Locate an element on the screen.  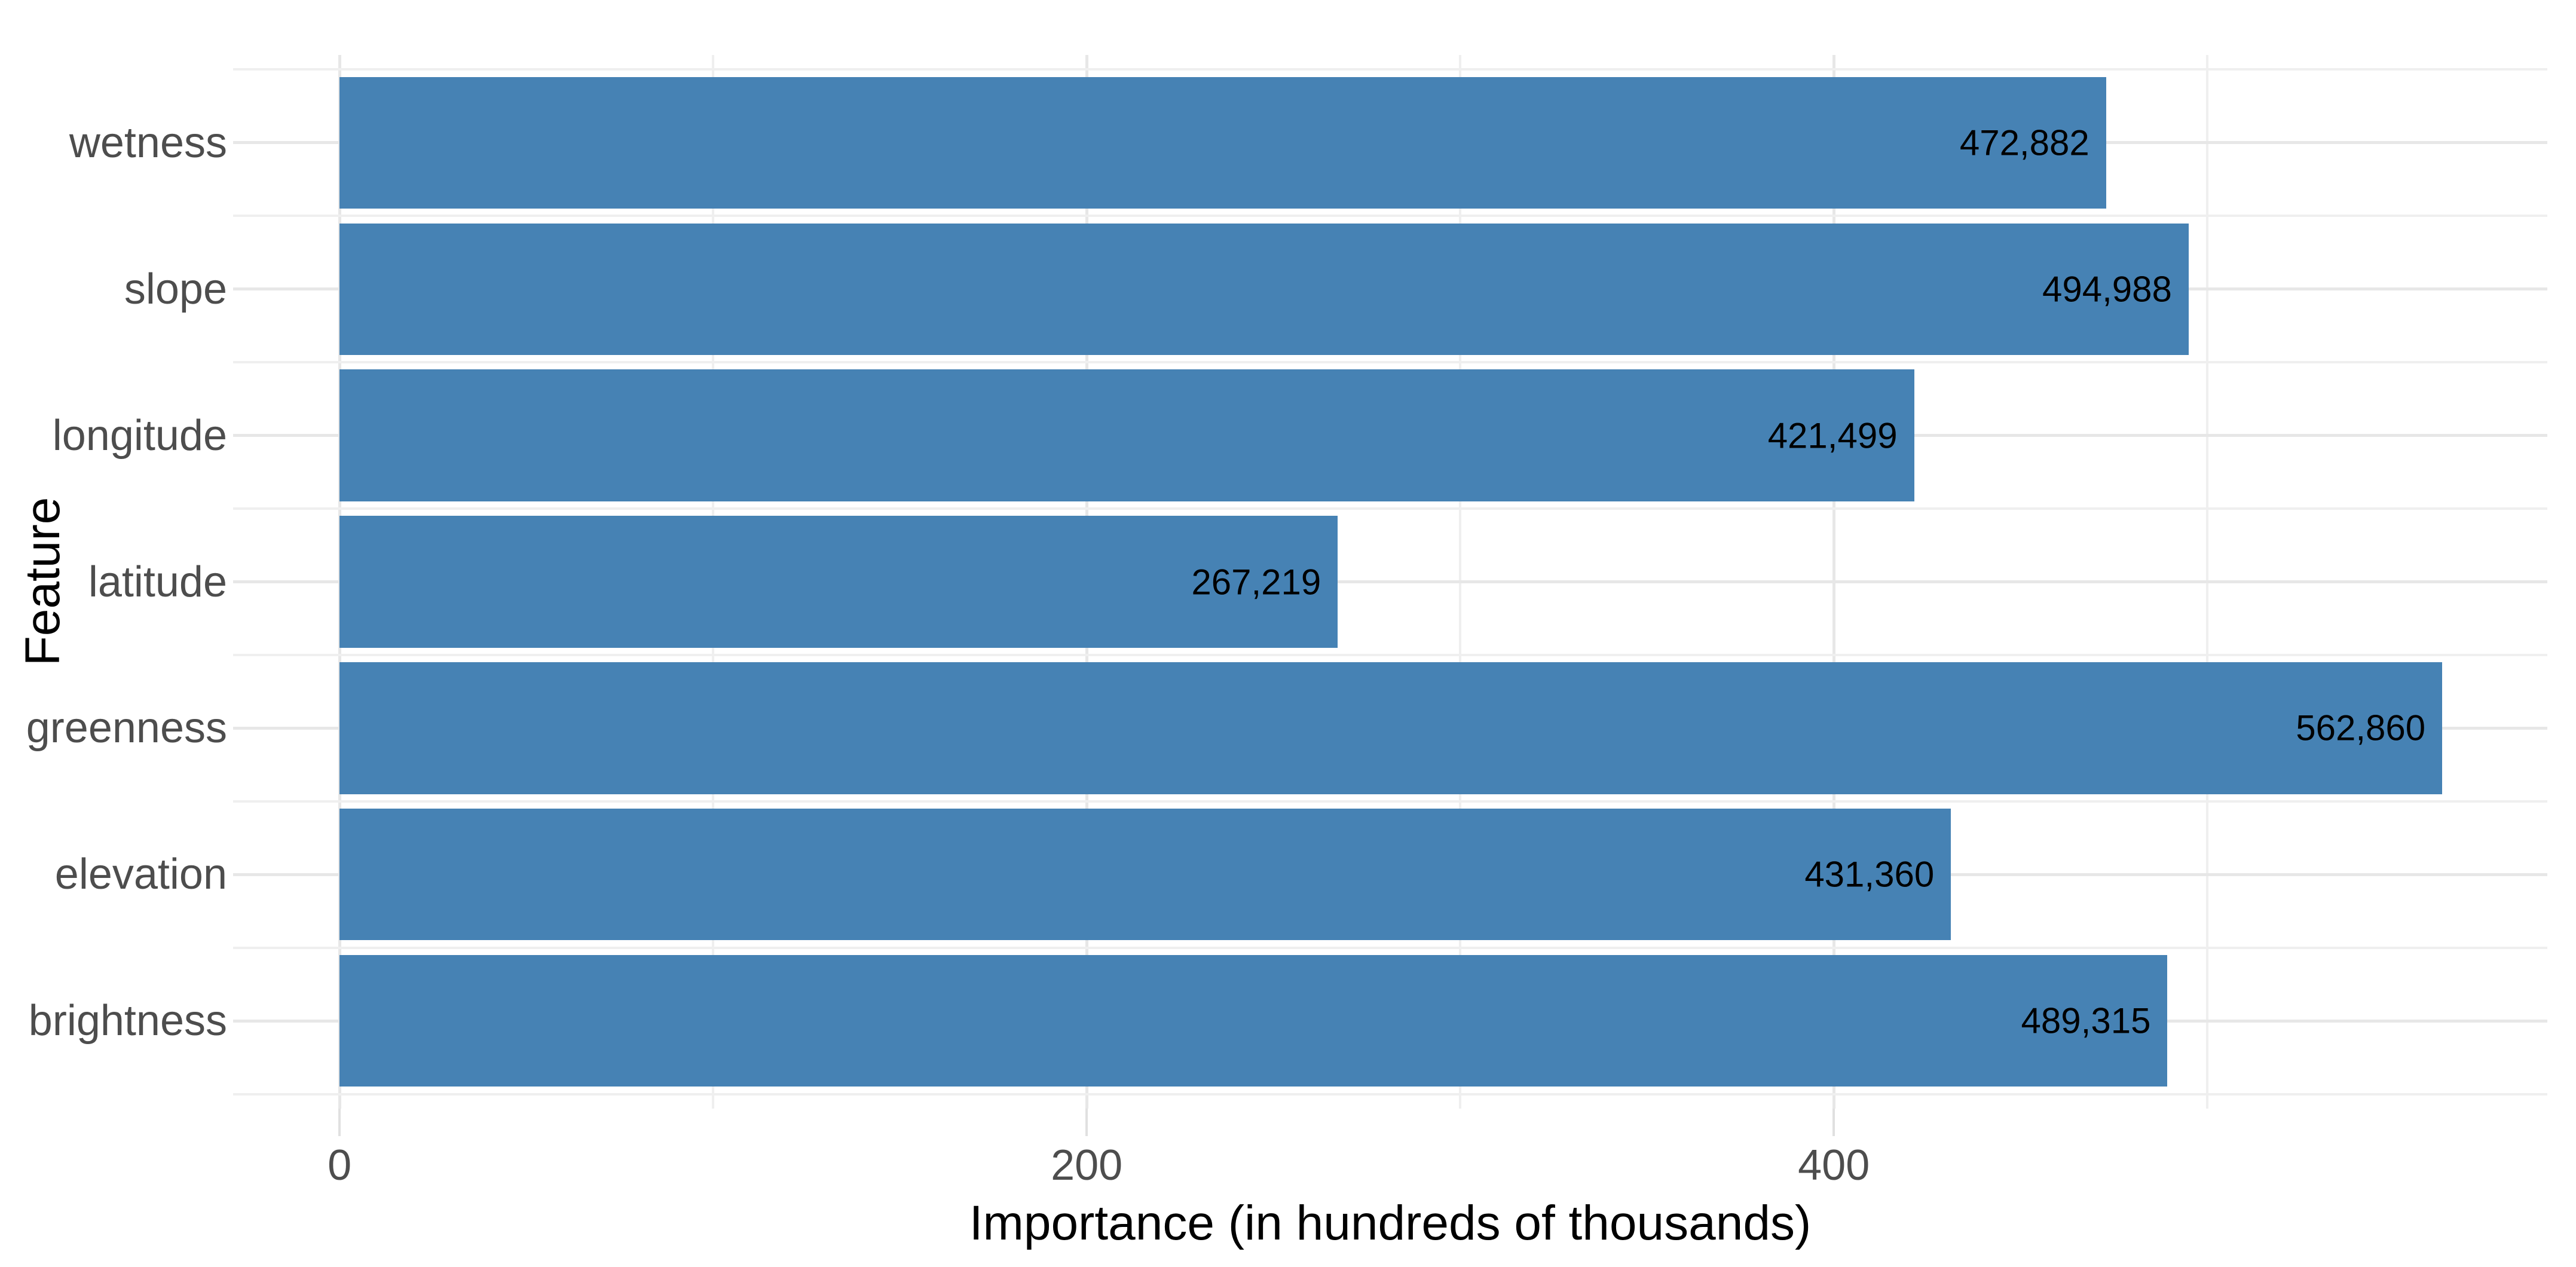
bar: 489,315 is located at coordinates (1253, 1020).